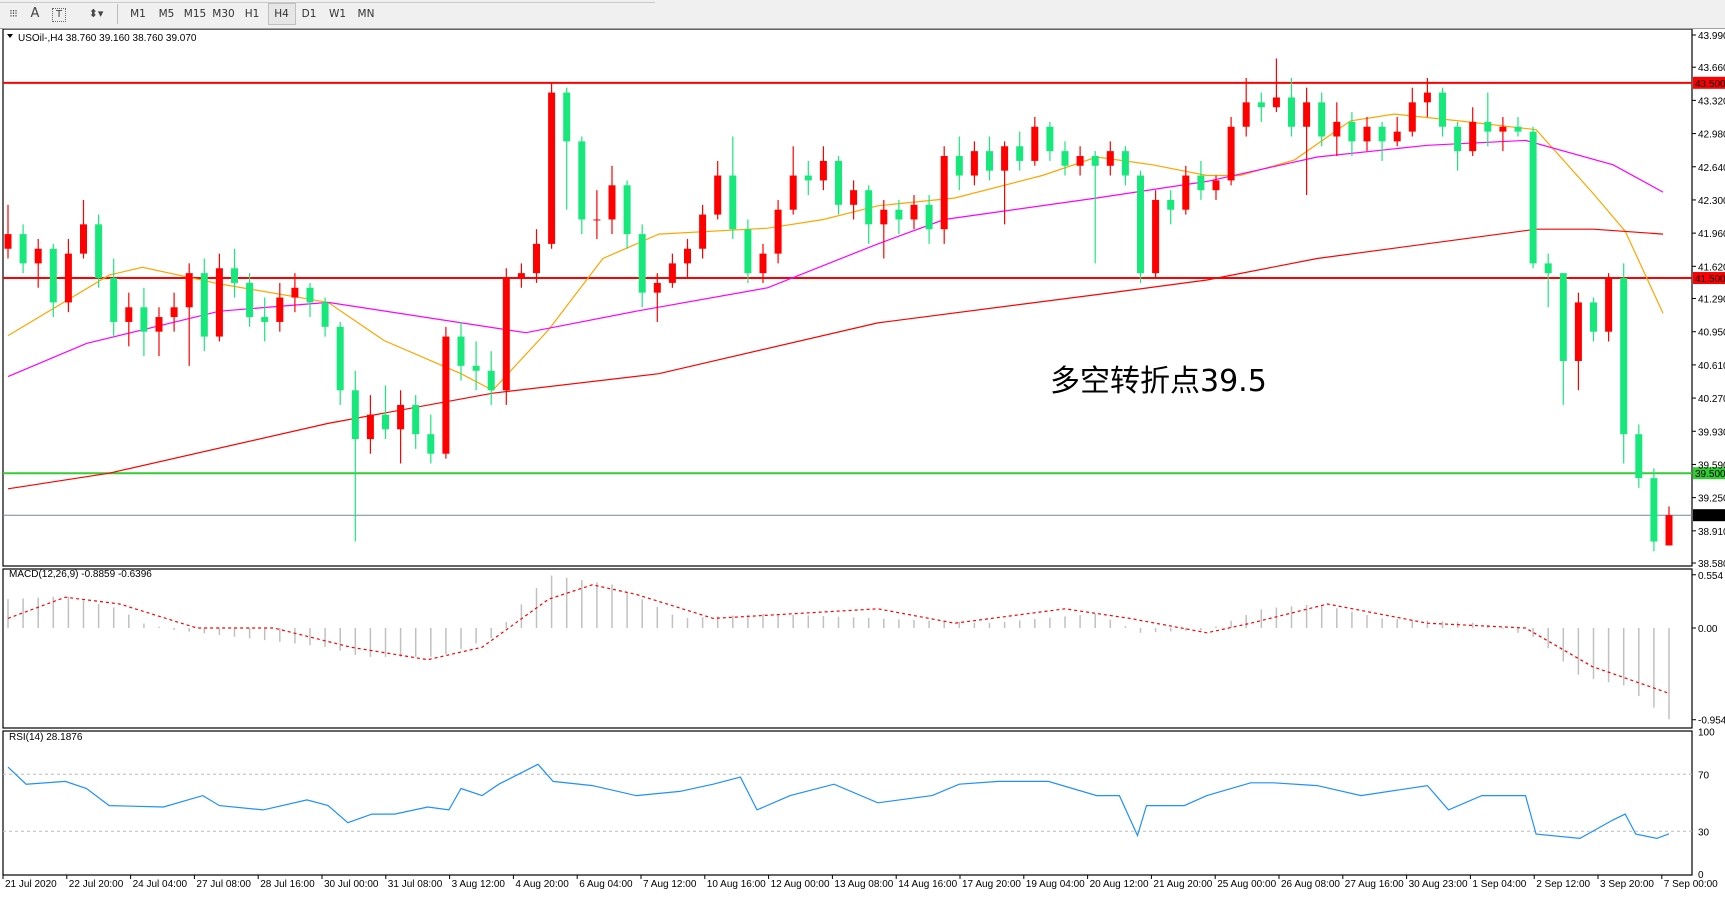 The width and height of the screenshot is (1725, 897). Describe the element at coordinates (1438, 884) in the screenshot. I see `time-tick-label: 30 Aug 23:00` at that location.